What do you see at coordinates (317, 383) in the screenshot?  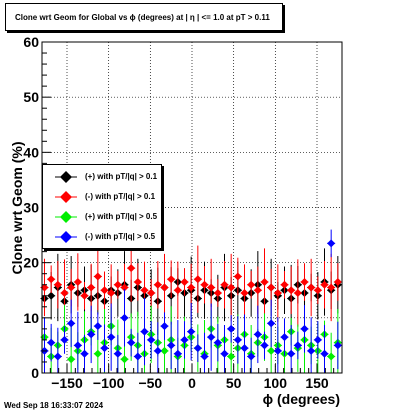 I see `x-tick-label: 150` at bounding box center [317, 383].